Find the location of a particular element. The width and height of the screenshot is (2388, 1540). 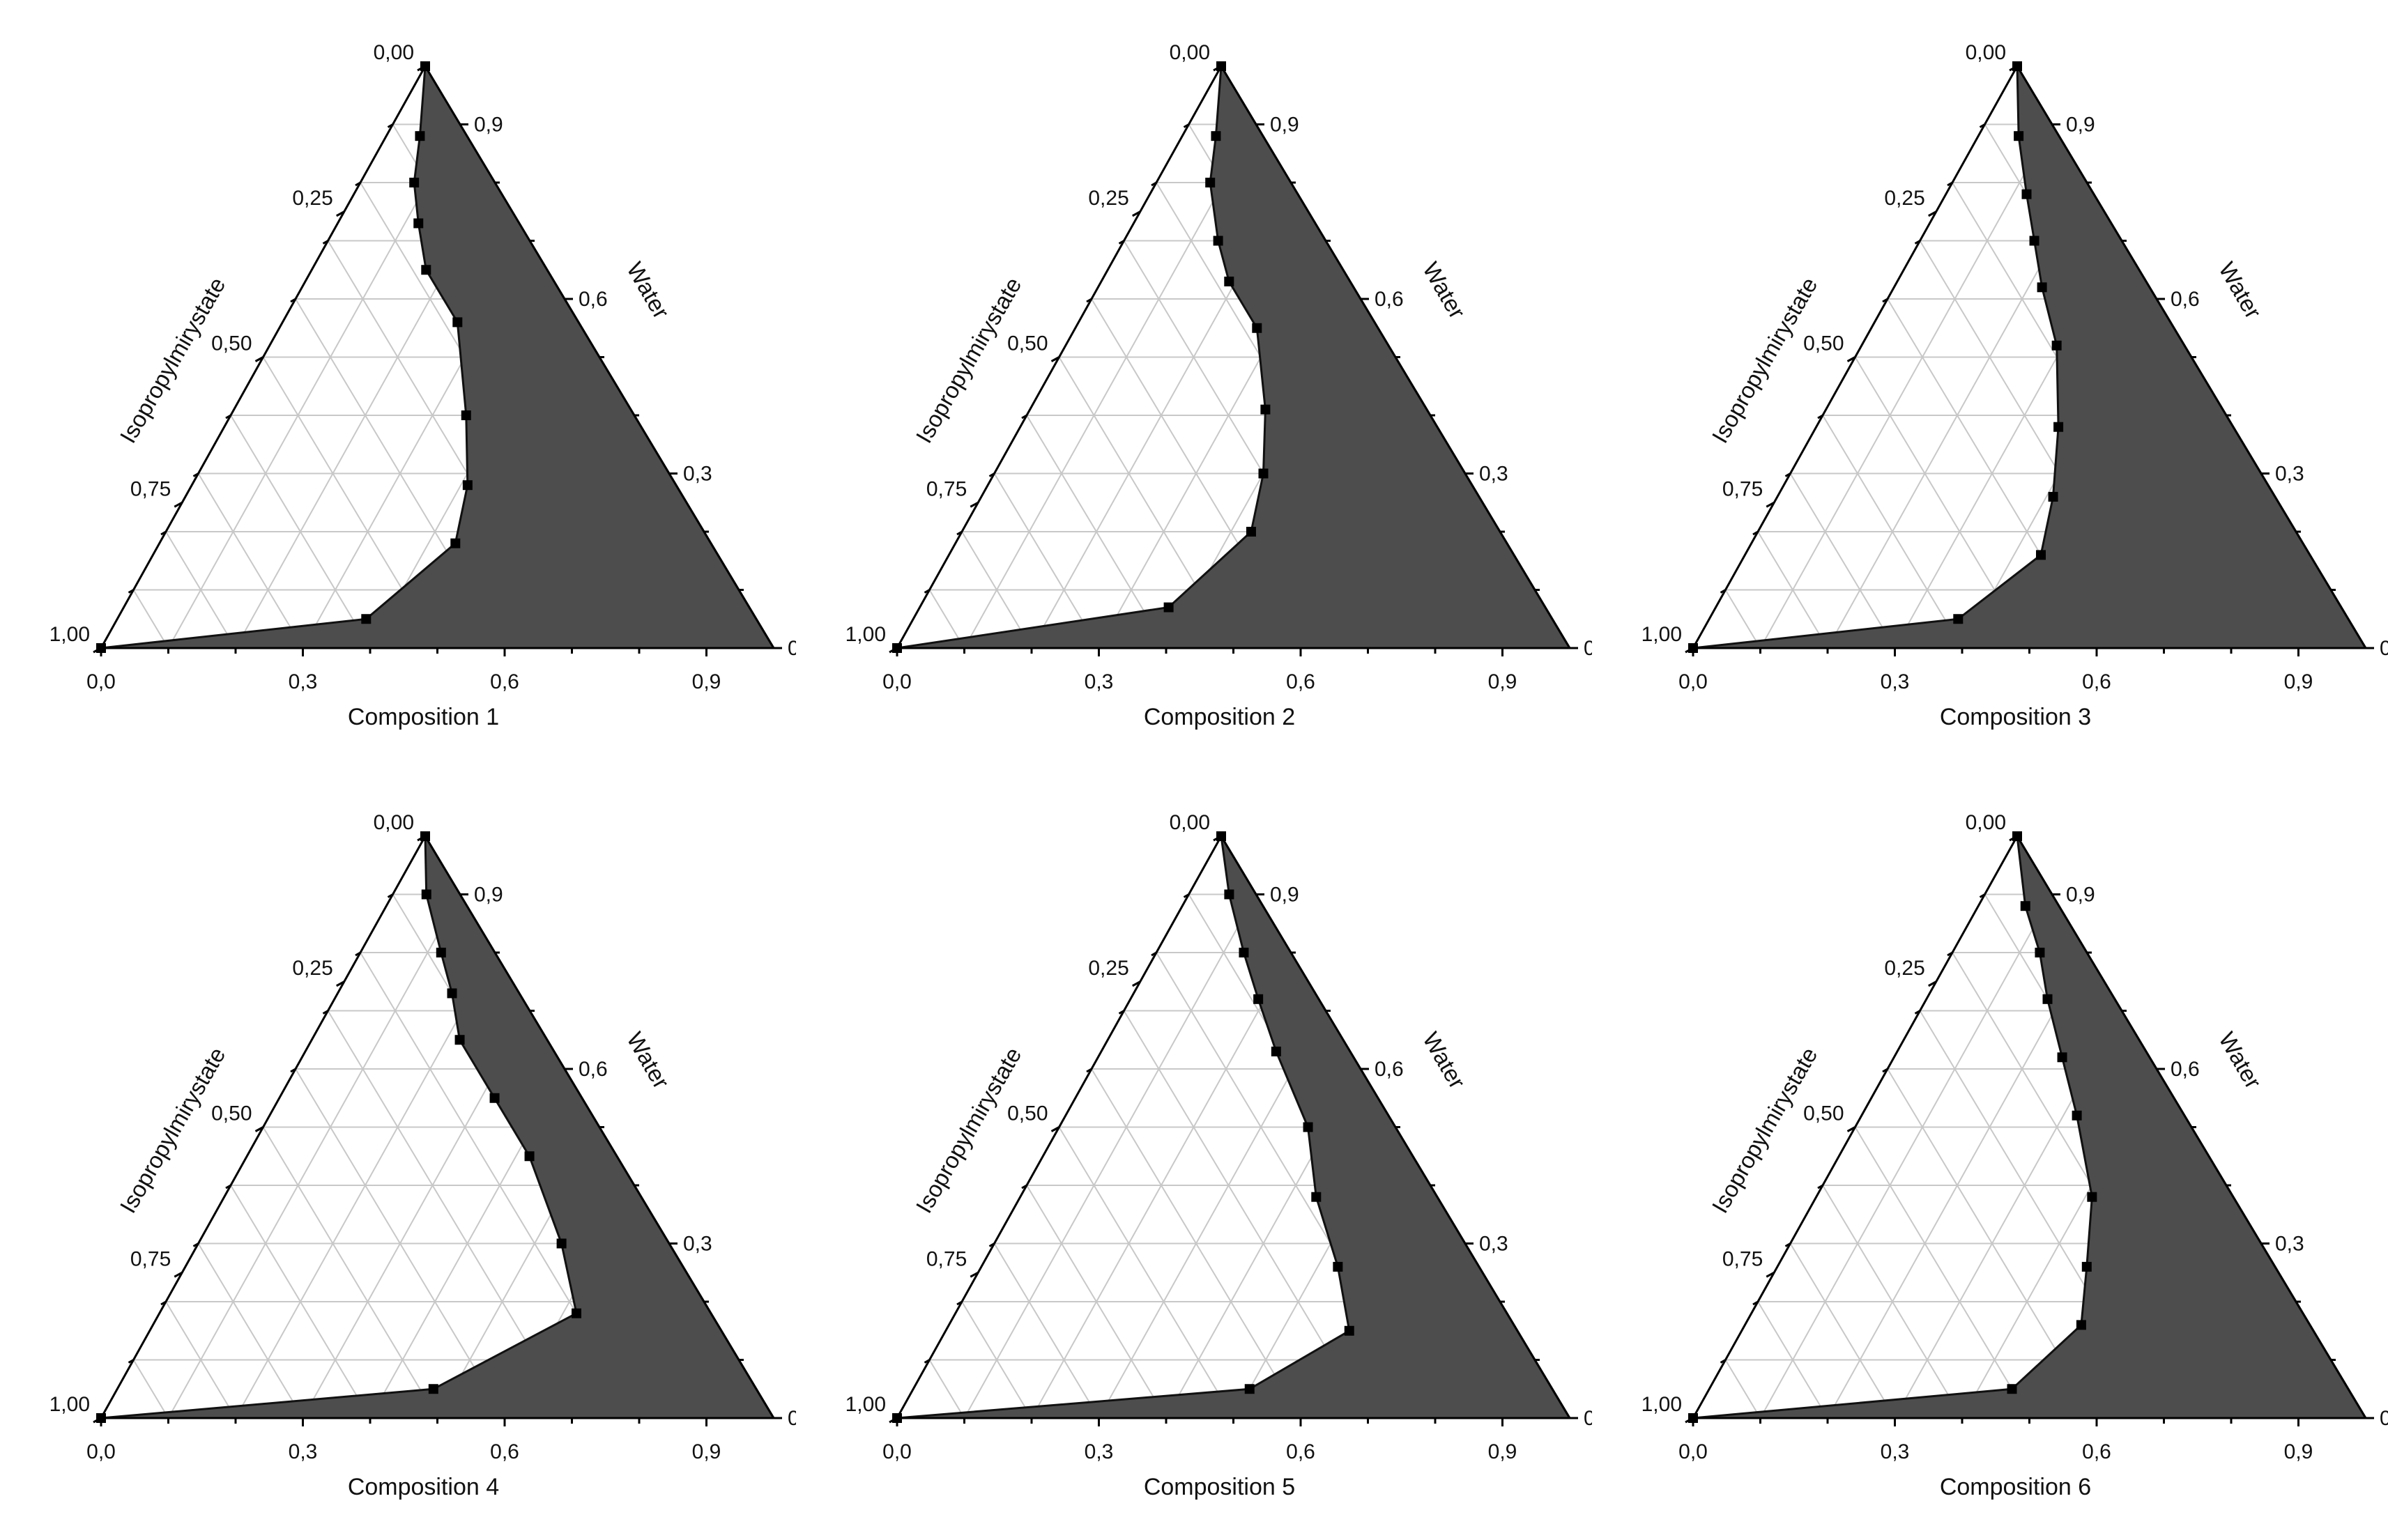

panel-caption: Composition 2 is located at coordinates (1220, 717).